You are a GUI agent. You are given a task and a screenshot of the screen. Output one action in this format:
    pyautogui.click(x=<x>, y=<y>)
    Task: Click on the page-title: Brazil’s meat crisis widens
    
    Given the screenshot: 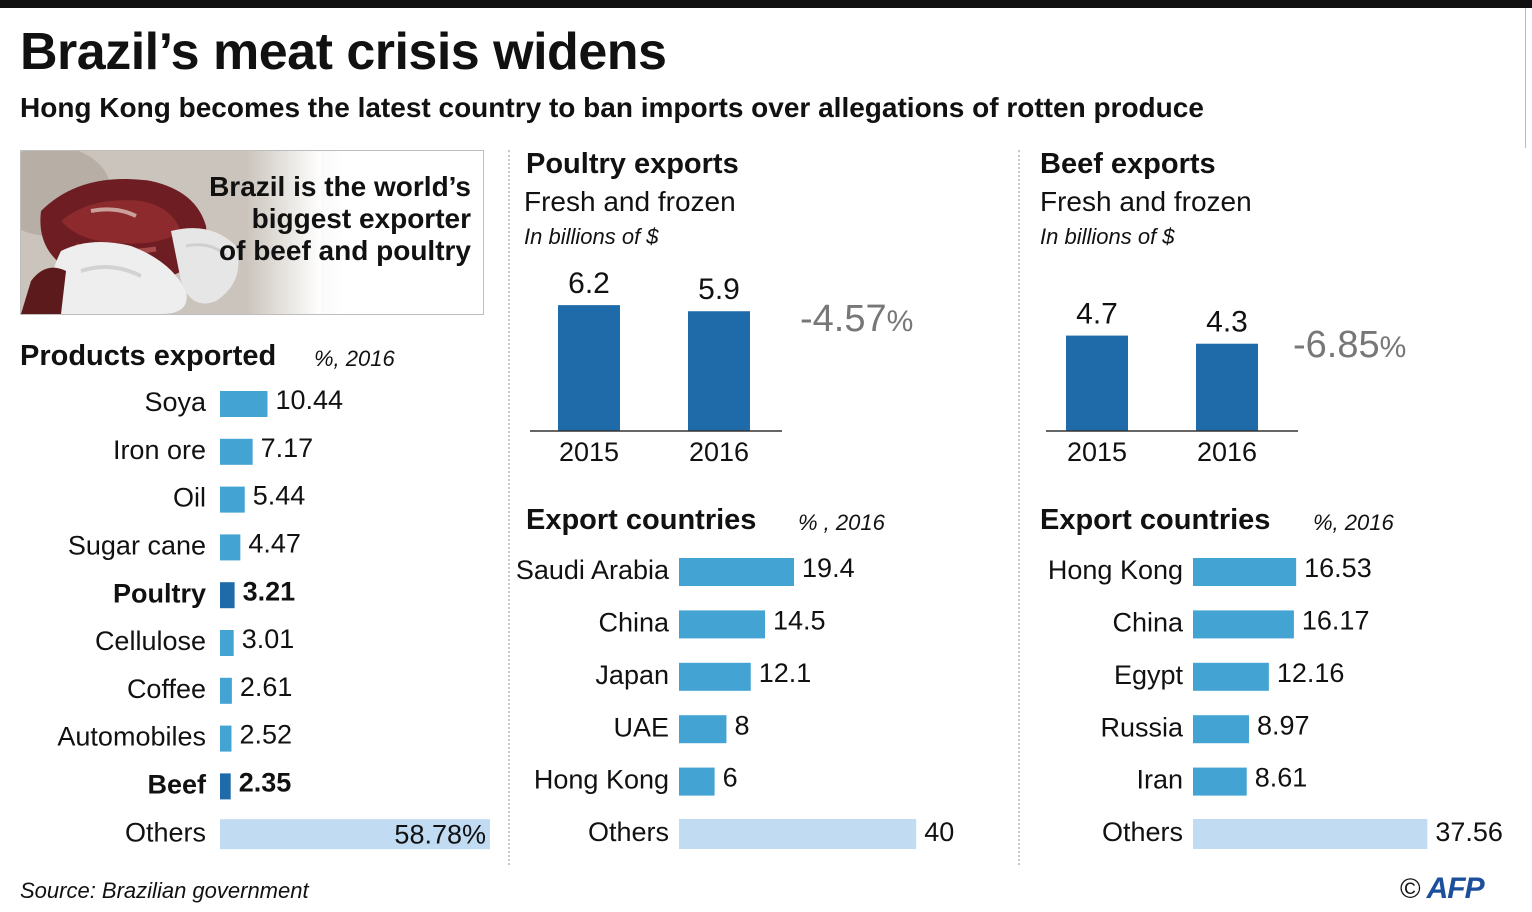 What is the action you would take?
    pyautogui.click(x=343, y=52)
    